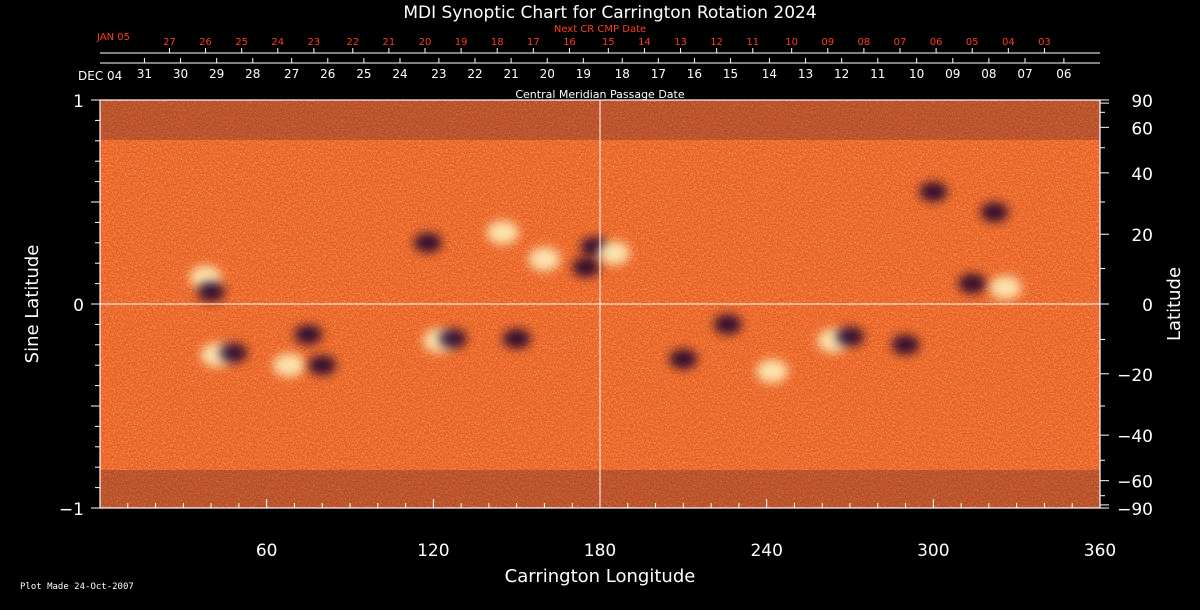  What do you see at coordinates (569, 42) in the screenshot?
I see `next-cr-tick-label: 16` at bounding box center [569, 42].